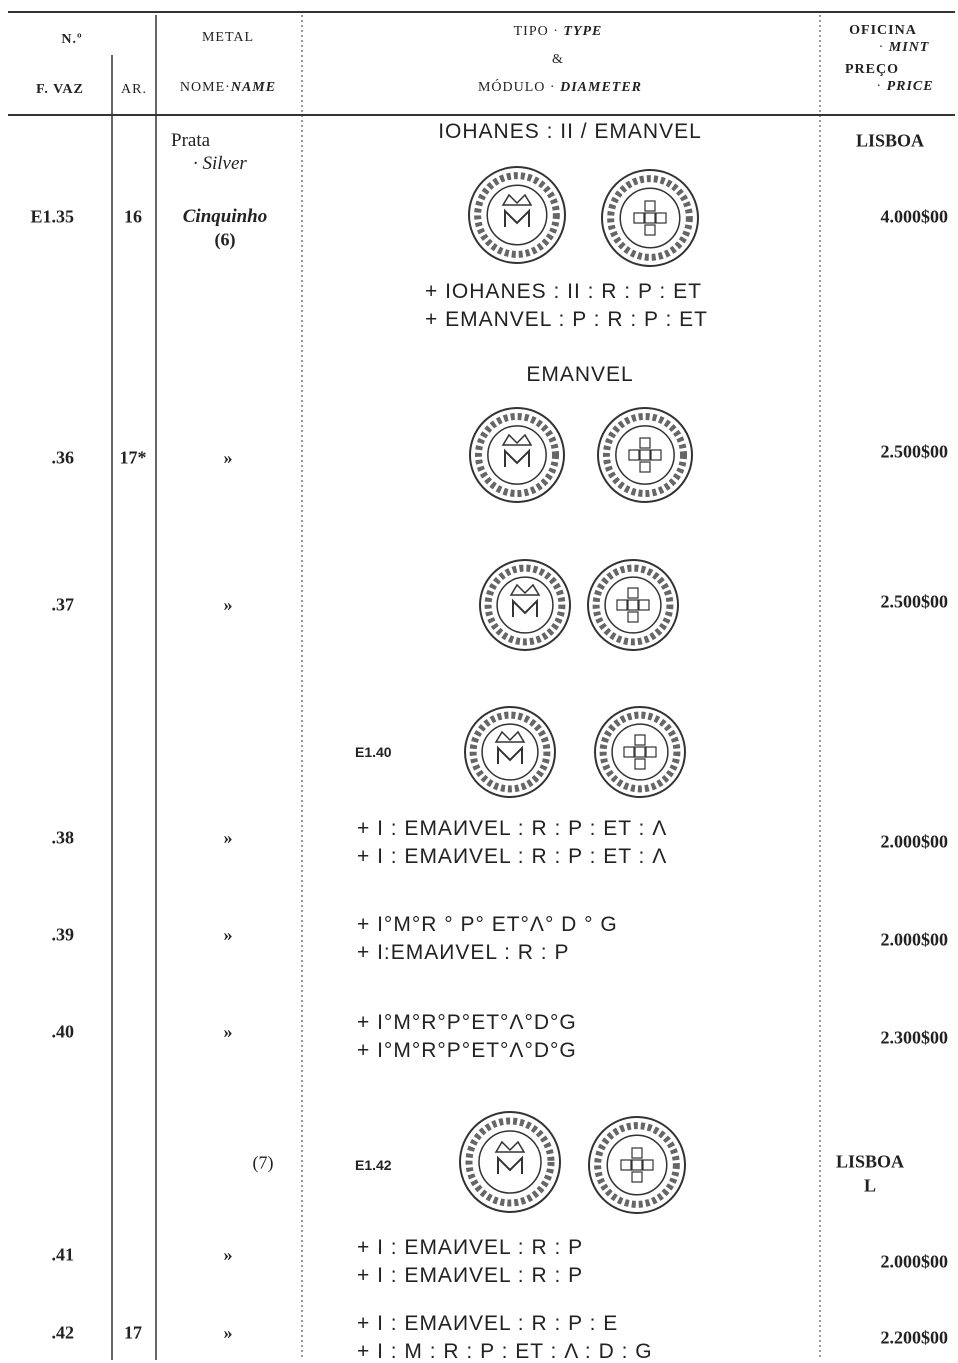  I want to click on label: MINT, so click(909, 47).